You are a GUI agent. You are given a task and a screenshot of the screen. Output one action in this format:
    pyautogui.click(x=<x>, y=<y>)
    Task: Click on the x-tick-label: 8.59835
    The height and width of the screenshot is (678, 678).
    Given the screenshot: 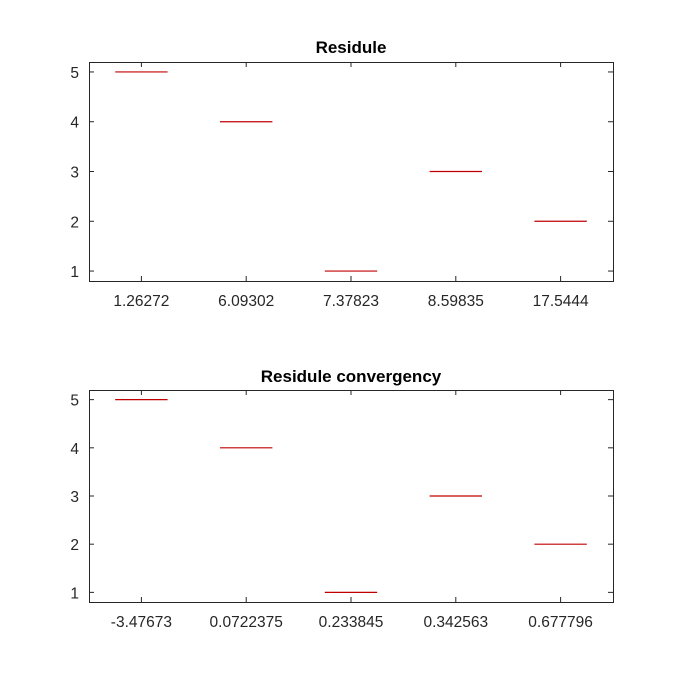 What is the action you would take?
    pyautogui.click(x=456, y=301)
    